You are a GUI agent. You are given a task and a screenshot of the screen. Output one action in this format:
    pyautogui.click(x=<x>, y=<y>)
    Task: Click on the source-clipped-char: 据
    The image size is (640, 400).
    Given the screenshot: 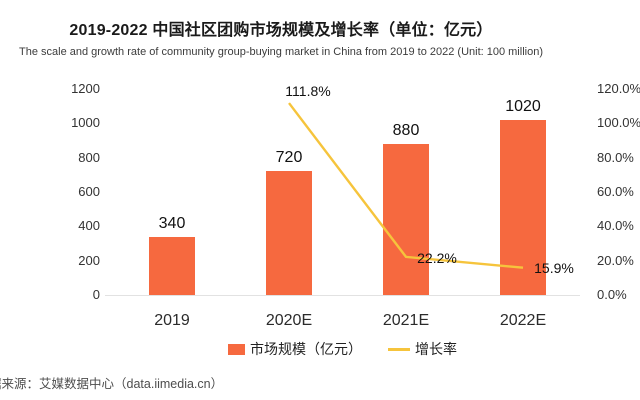 What is the action you would take?
    pyautogui.click(x=1, y=384)
    